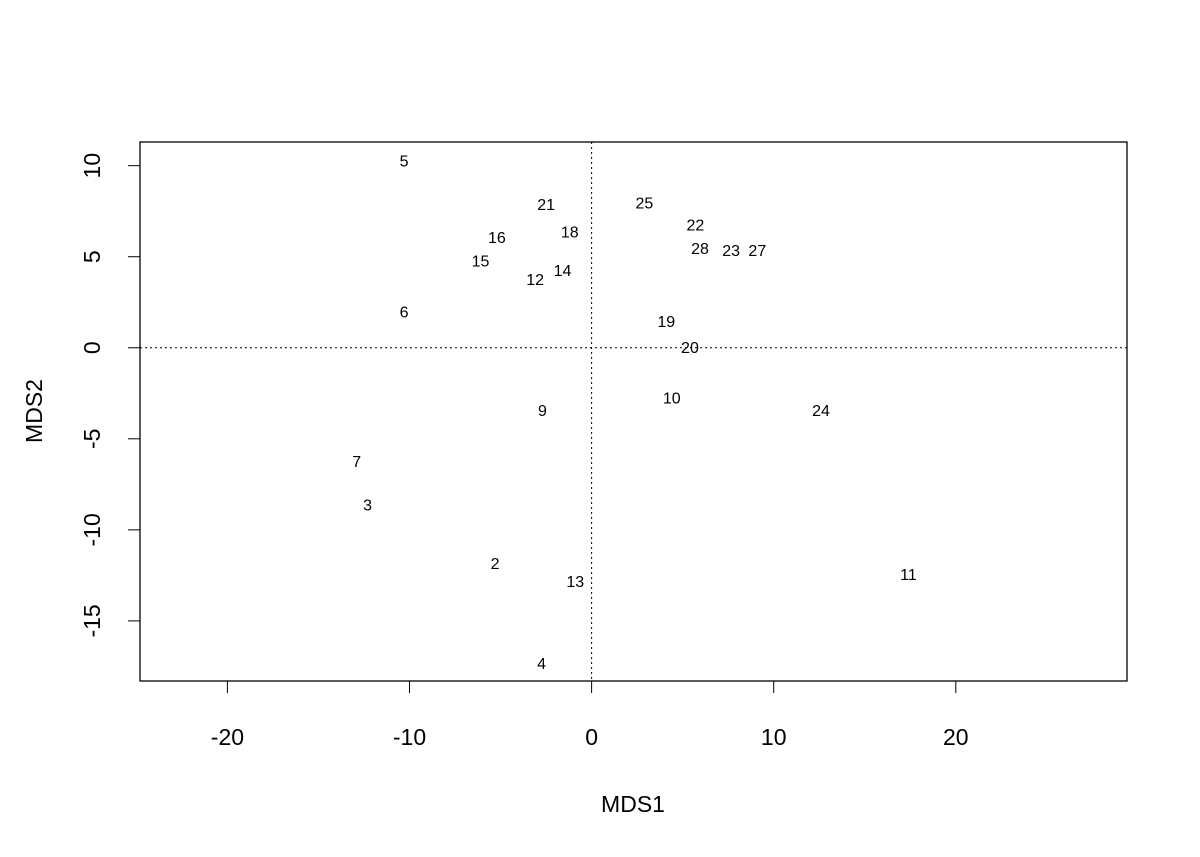 Image resolution: width=1200 pixels, height=857 pixels. Describe the element at coordinates (497, 238) in the screenshot. I see `point-label-16: 16` at that location.